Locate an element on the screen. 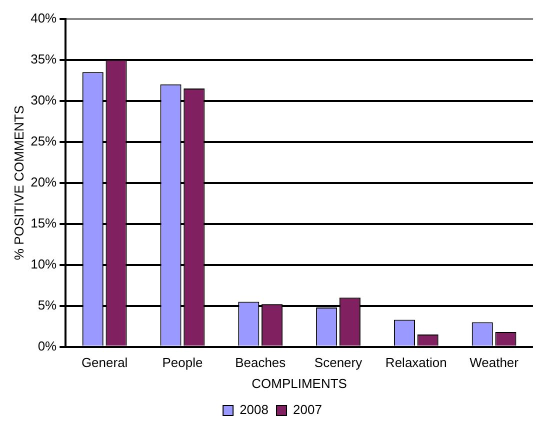 The height and width of the screenshot is (439, 541). x-tick-label: People is located at coordinates (182, 362).